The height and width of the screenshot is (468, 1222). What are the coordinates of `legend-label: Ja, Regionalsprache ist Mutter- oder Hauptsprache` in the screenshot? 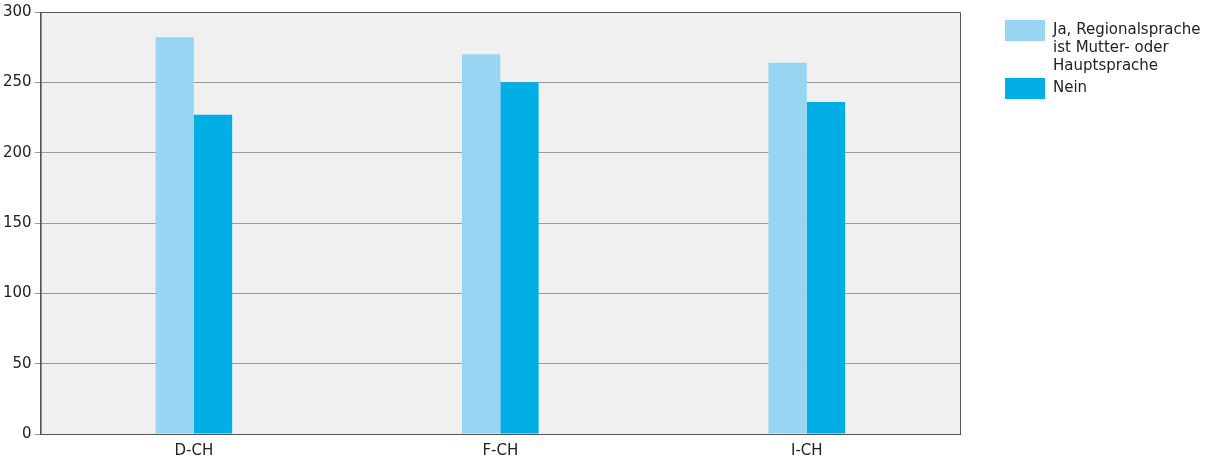 It's located at (1127, 47).